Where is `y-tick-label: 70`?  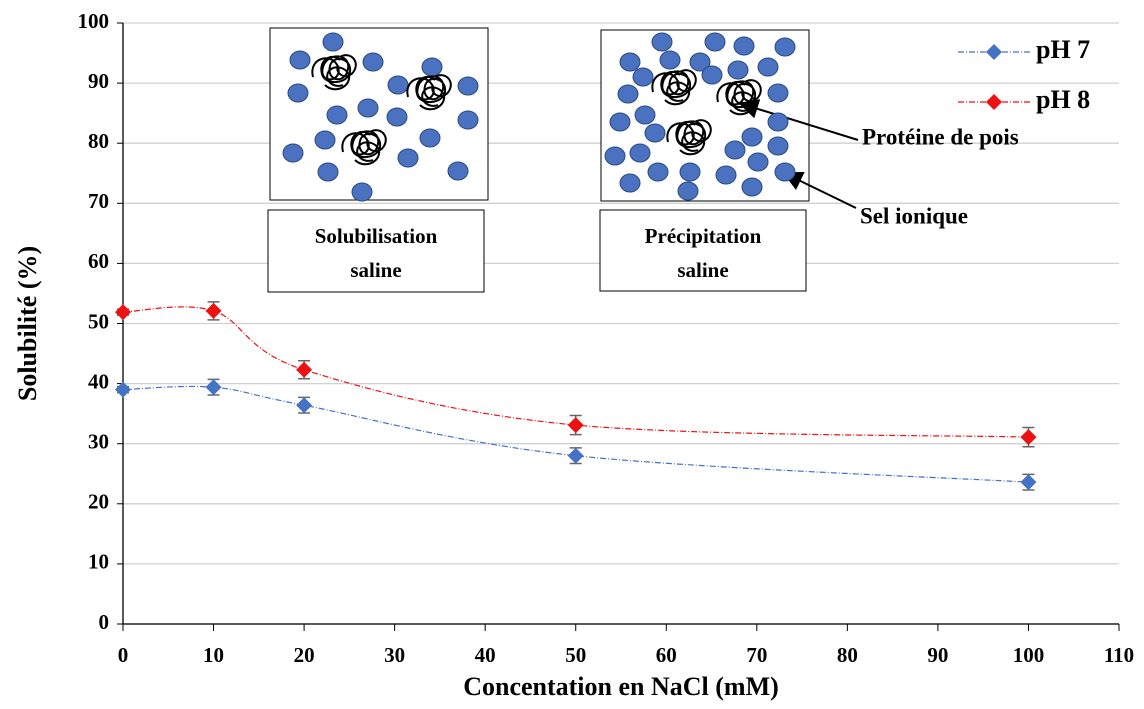
y-tick-label: 70 is located at coordinates (98, 201).